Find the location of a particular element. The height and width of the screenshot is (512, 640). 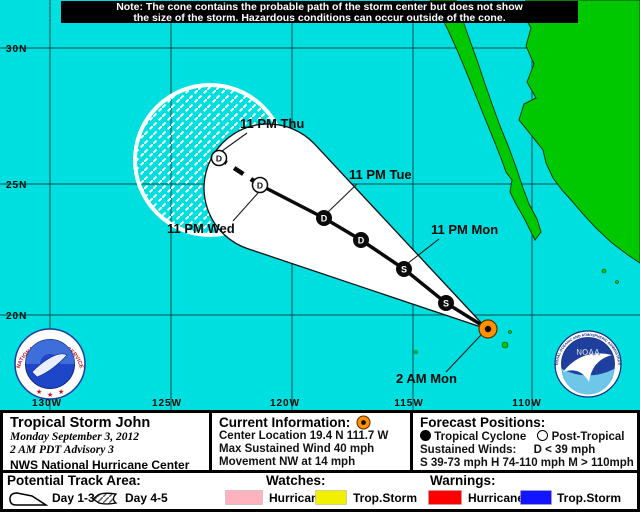

hurricane-watch-swatch is located at coordinates (244, 497).